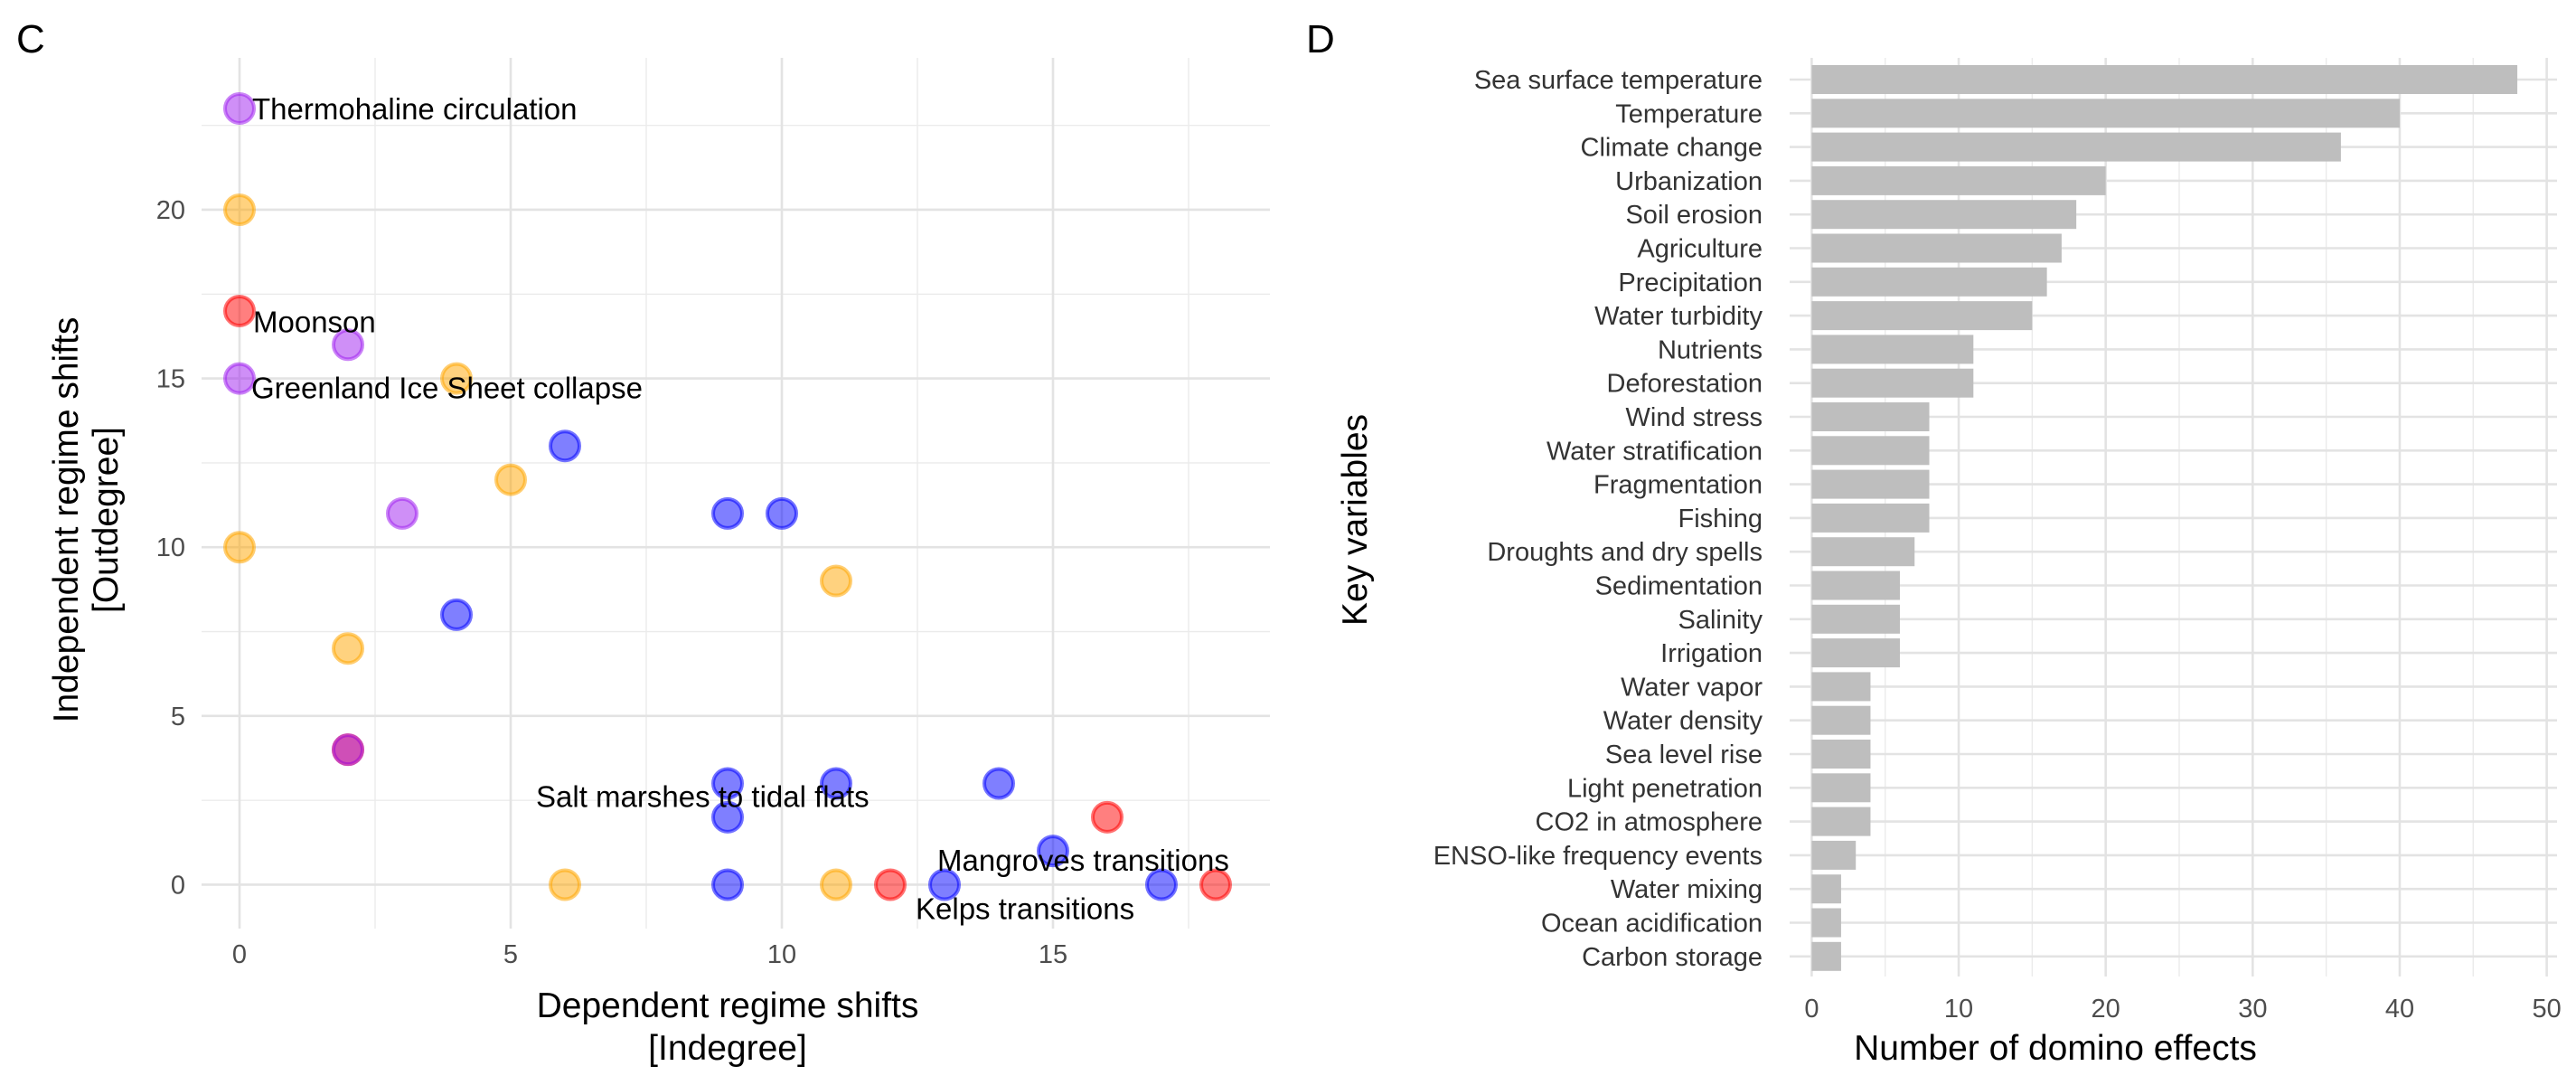 Image resolution: width=2576 pixels, height=1085 pixels. Describe the element at coordinates (1691, 283) in the screenshot. I see `bar-category-label: Precipitation` at that location.